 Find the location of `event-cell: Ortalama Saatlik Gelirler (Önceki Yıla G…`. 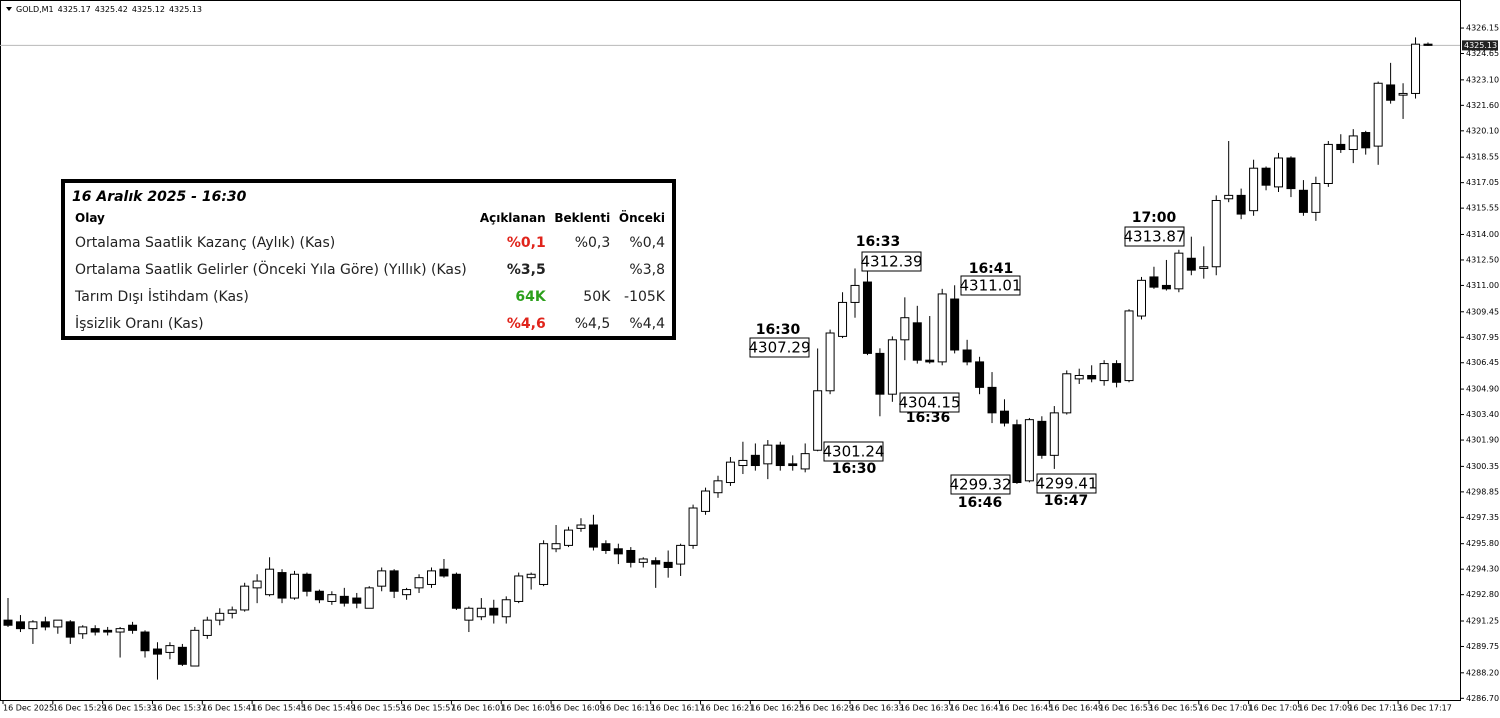

event-cell: Ortalama Saatlik Gelirler (Önceki Yıla G… is located at coordinates (271, 269).